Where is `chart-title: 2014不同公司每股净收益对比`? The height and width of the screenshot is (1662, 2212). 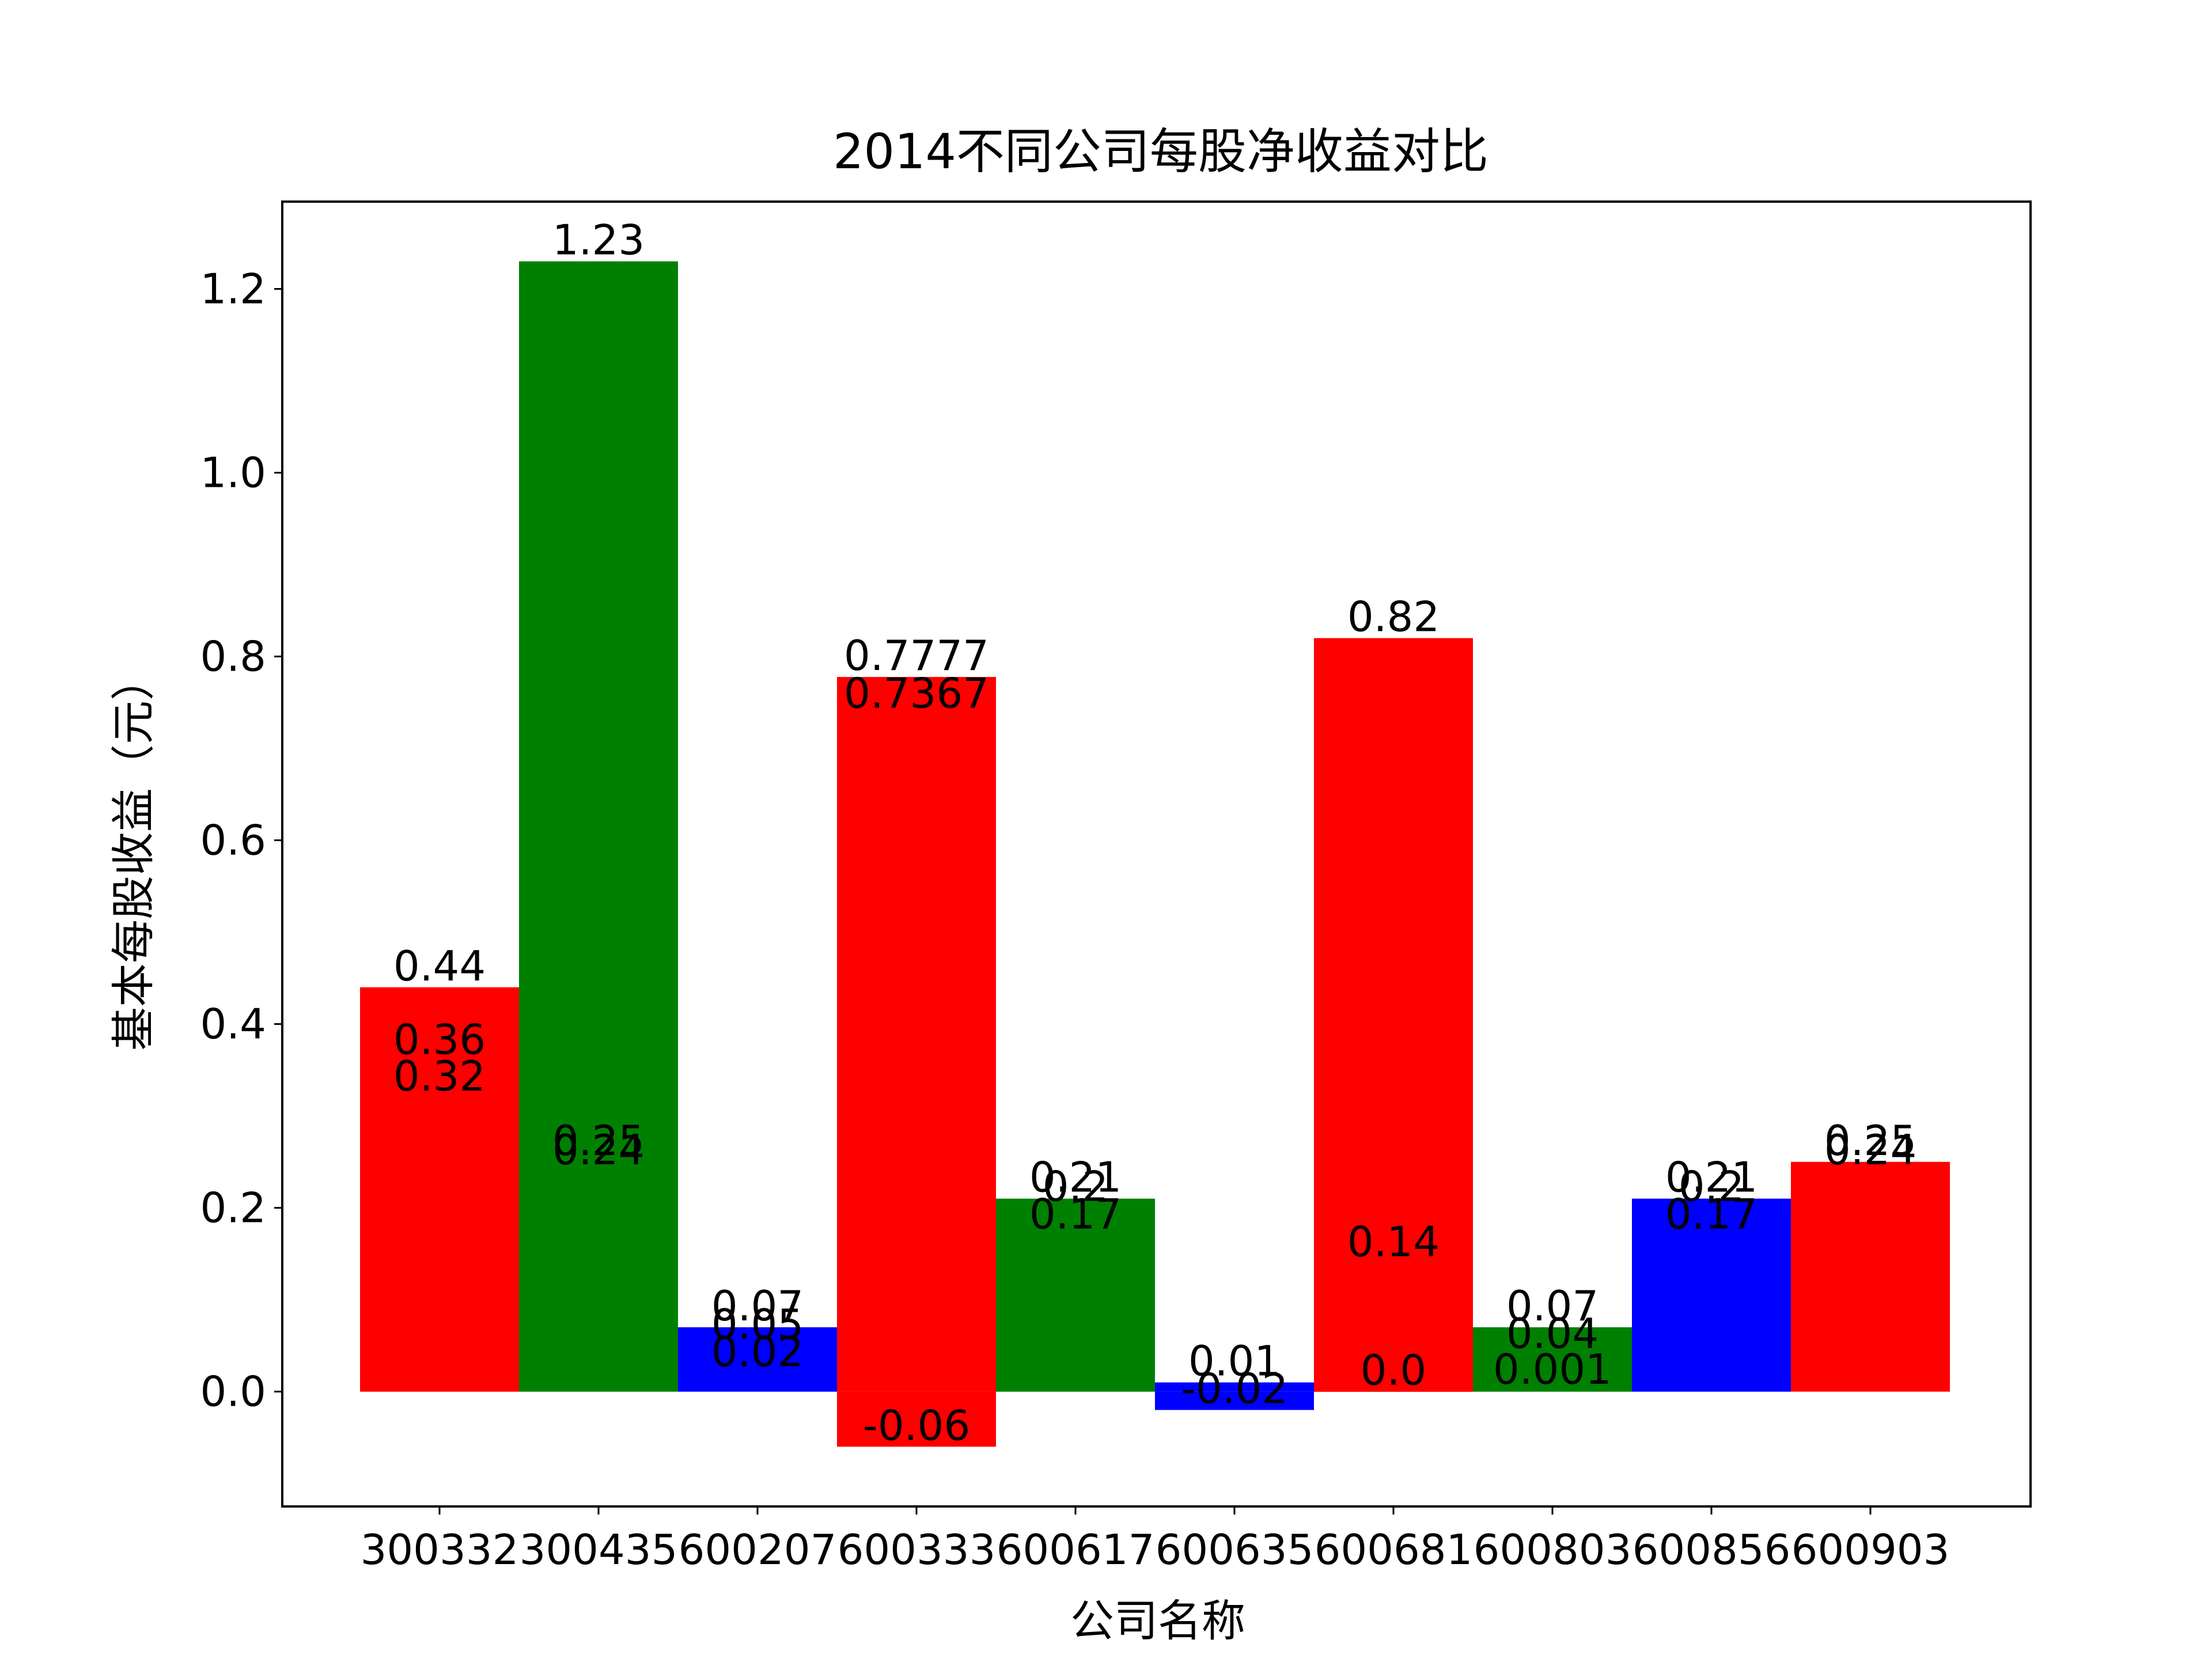 chart-title: 2014不同公司每股净收益对比 is located at coordinates (1160, 152).